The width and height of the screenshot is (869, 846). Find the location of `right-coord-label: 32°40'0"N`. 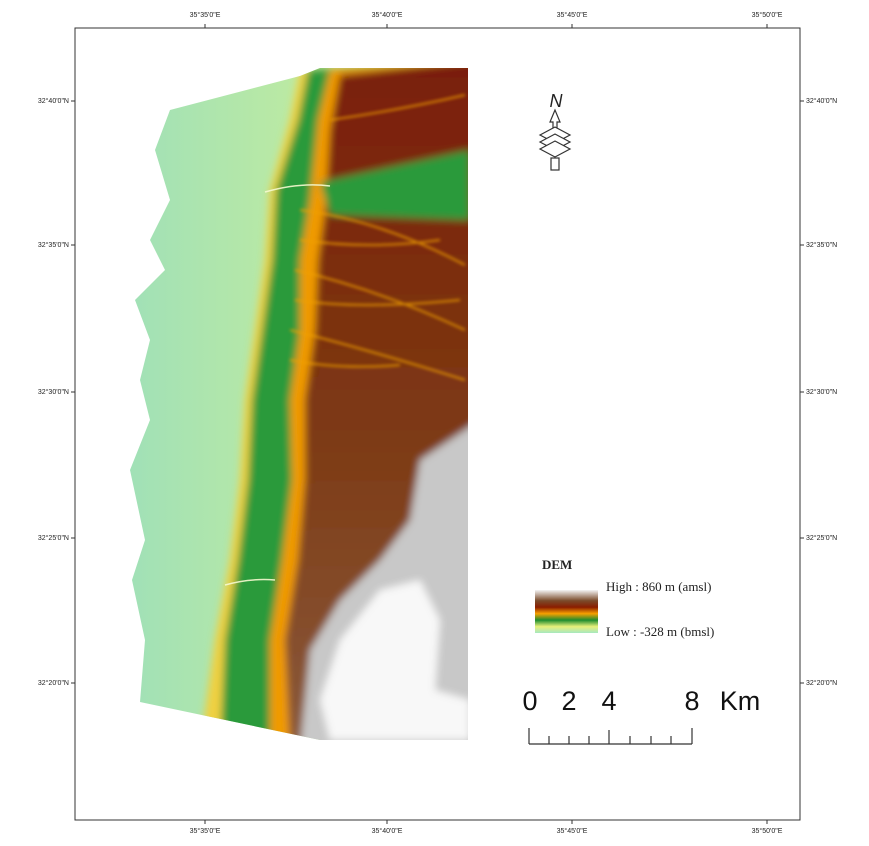

right-coord-label: 32°40'0"N is located at coordinates (821, 101).